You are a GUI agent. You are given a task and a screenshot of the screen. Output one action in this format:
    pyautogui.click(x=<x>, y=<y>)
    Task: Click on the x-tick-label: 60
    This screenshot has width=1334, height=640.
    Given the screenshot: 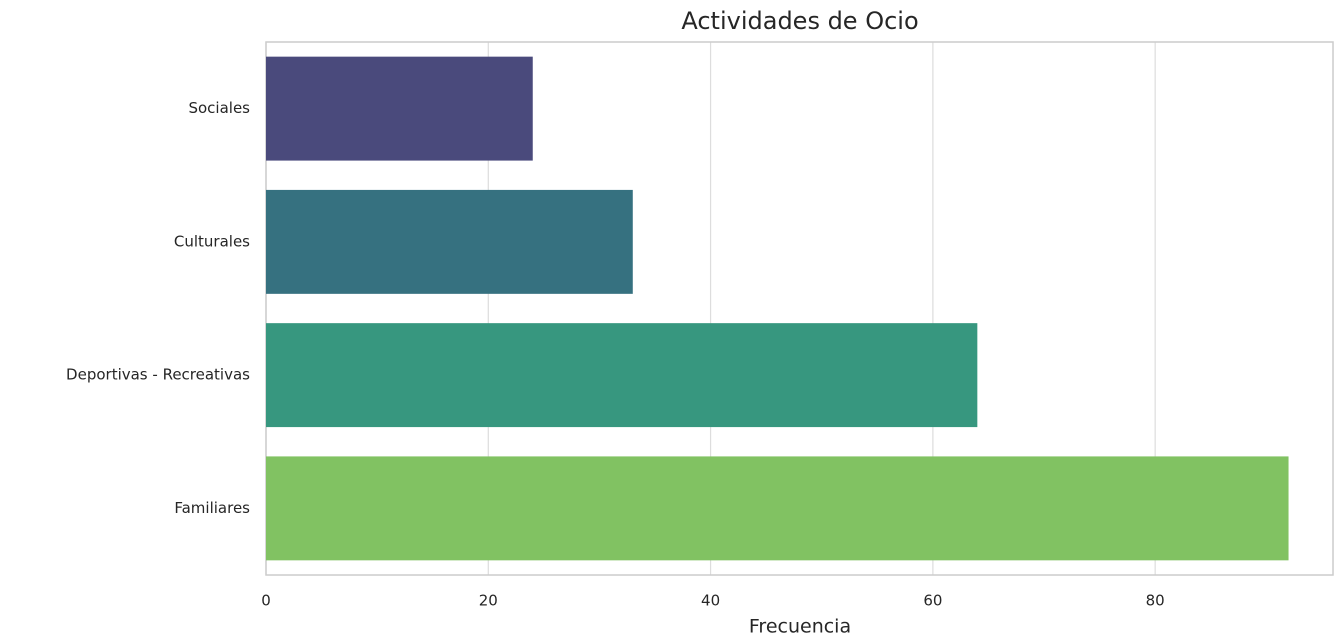 What is the action you would take?
    pyautogui.click(x=932, y=601)
    